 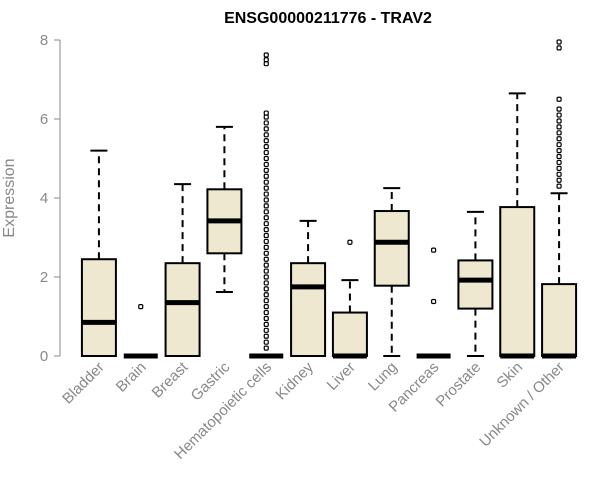 I want to click on y-tick-label: 2, so click(x=44, y=277).